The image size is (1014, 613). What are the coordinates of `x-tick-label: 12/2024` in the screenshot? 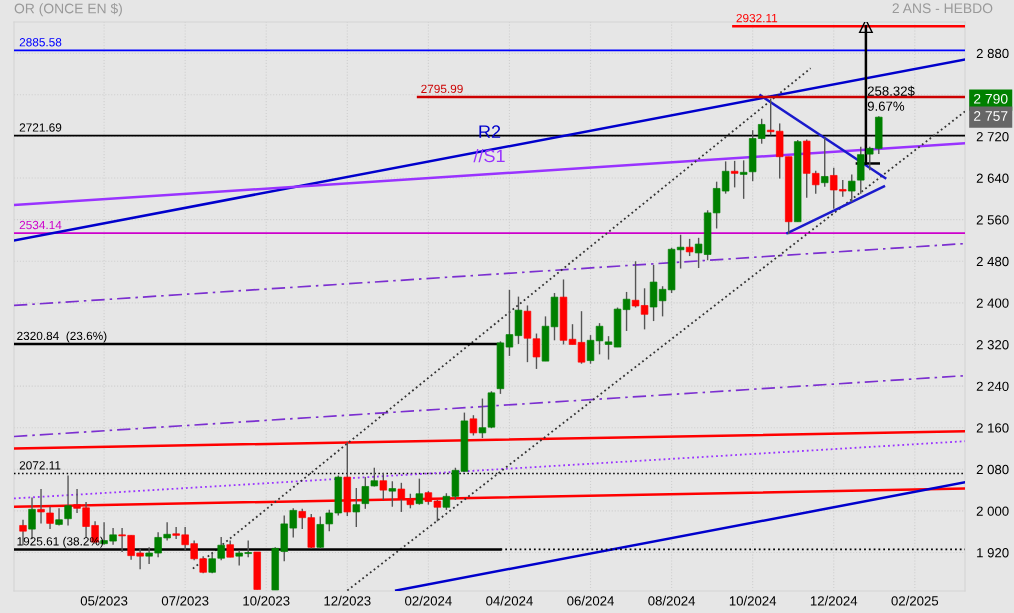 It's located at (834, 600).